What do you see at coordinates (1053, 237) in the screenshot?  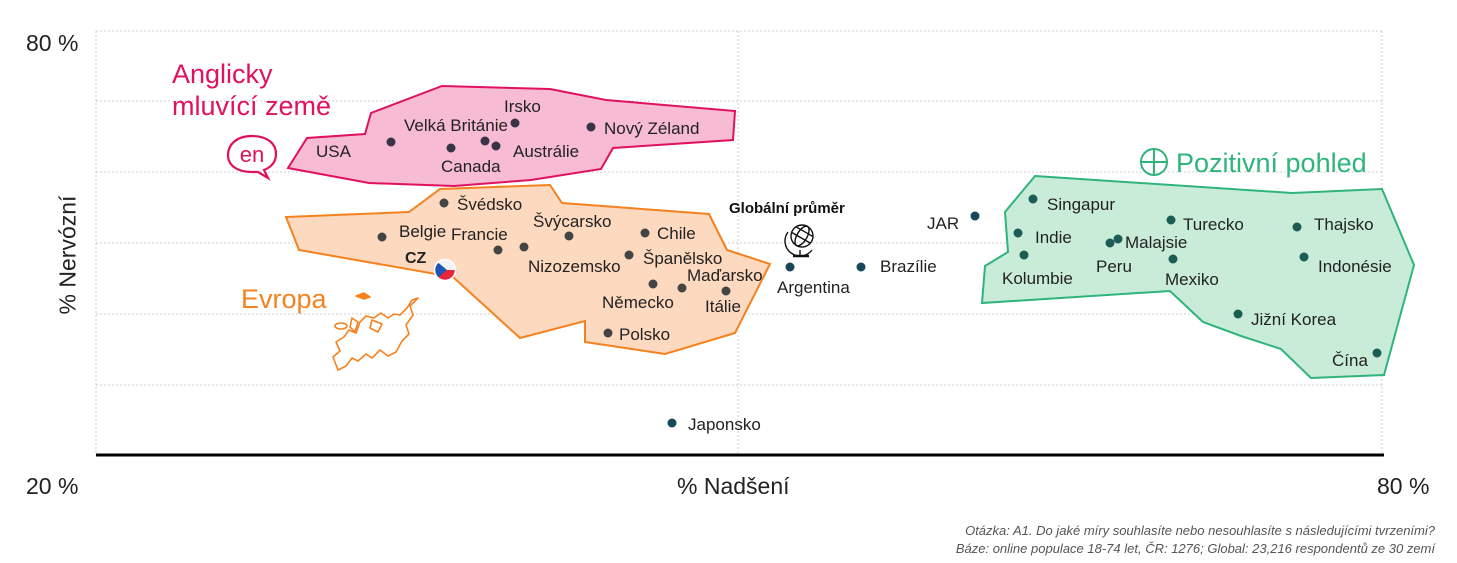 I see `label-india: Indie` at bounding box center [1053, 237].